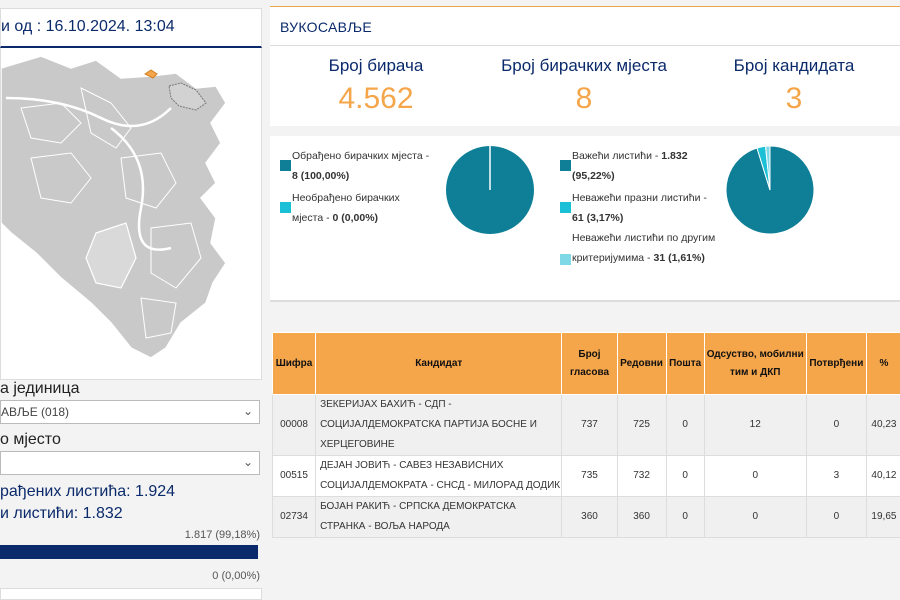 This screenshot has height=600, width=900. I want to click on progress-bar, so click(129, 552).